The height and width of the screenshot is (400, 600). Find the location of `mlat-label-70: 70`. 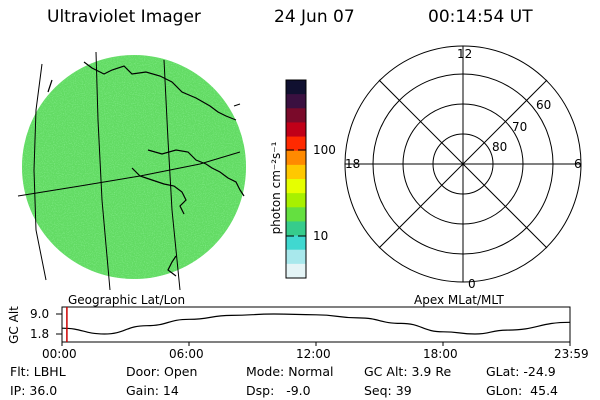

mlat-label-70: 70 is located at coordinates (520, 127).